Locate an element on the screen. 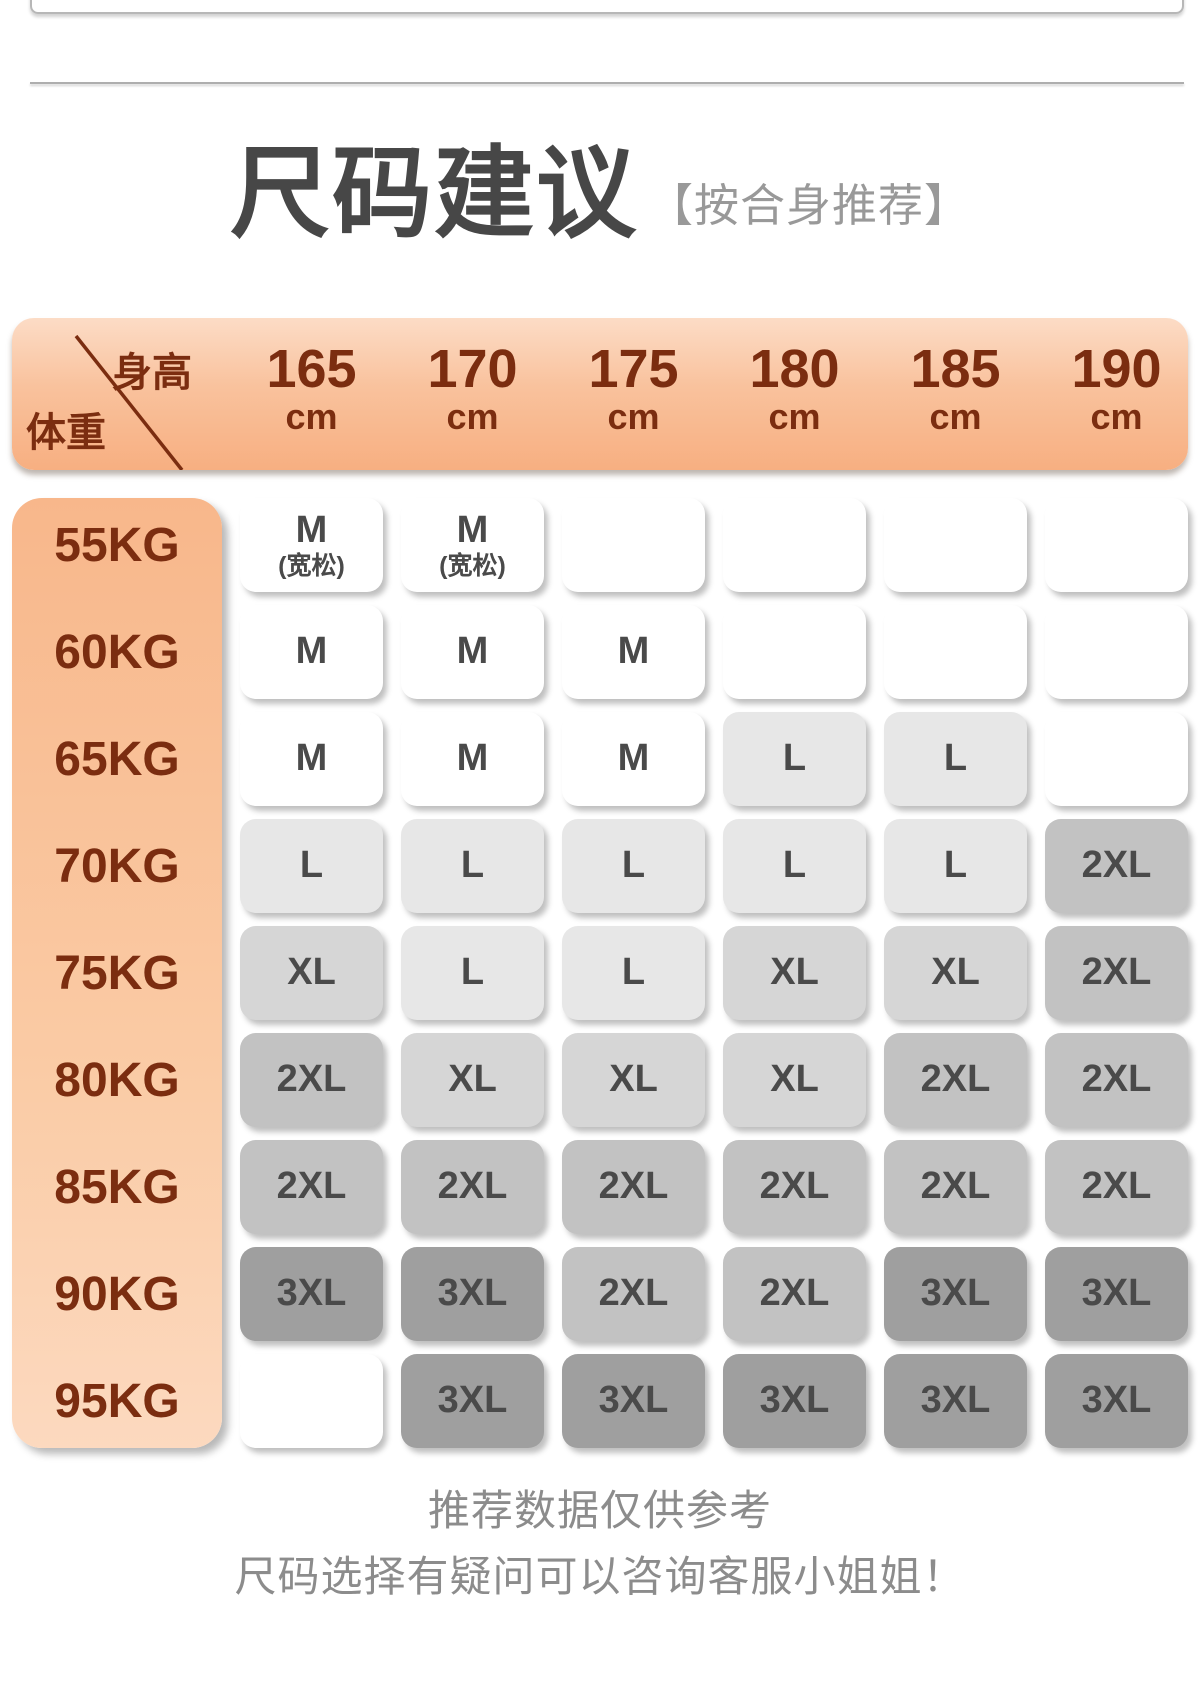 The height and width of the screenshot is (1685, 1200). footer-line-2: 尺码选择有疑问可以咨询客服小姐姐！ is located at coordinates (600, 1577).